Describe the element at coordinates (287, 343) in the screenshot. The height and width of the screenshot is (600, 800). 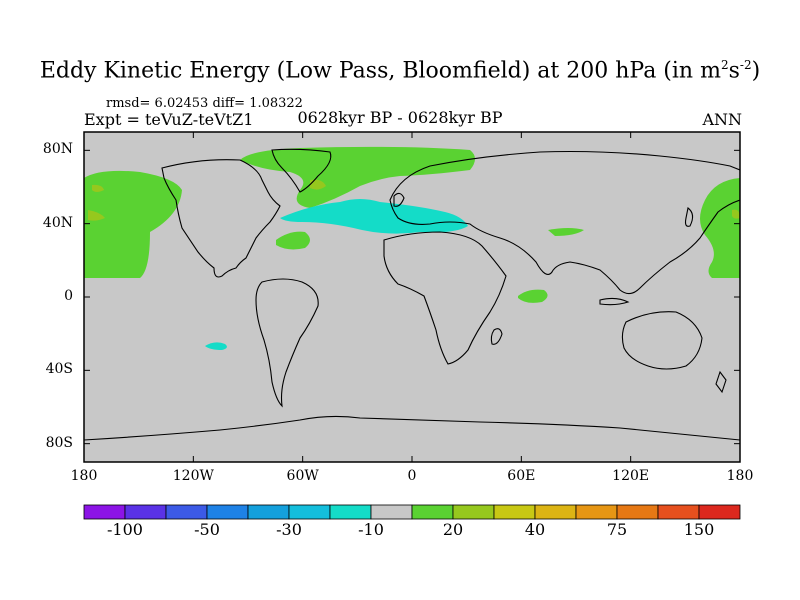
I see `south-america-coast` at that location.